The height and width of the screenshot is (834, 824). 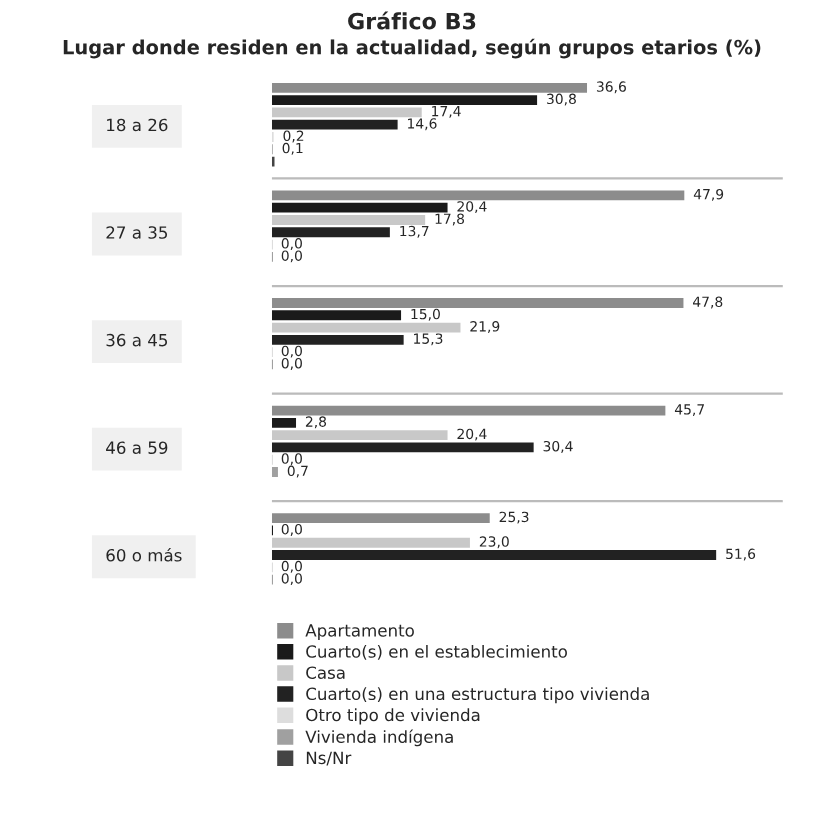 I want to click on legend-label: Ns/Nr, so click(x=329, y=758).